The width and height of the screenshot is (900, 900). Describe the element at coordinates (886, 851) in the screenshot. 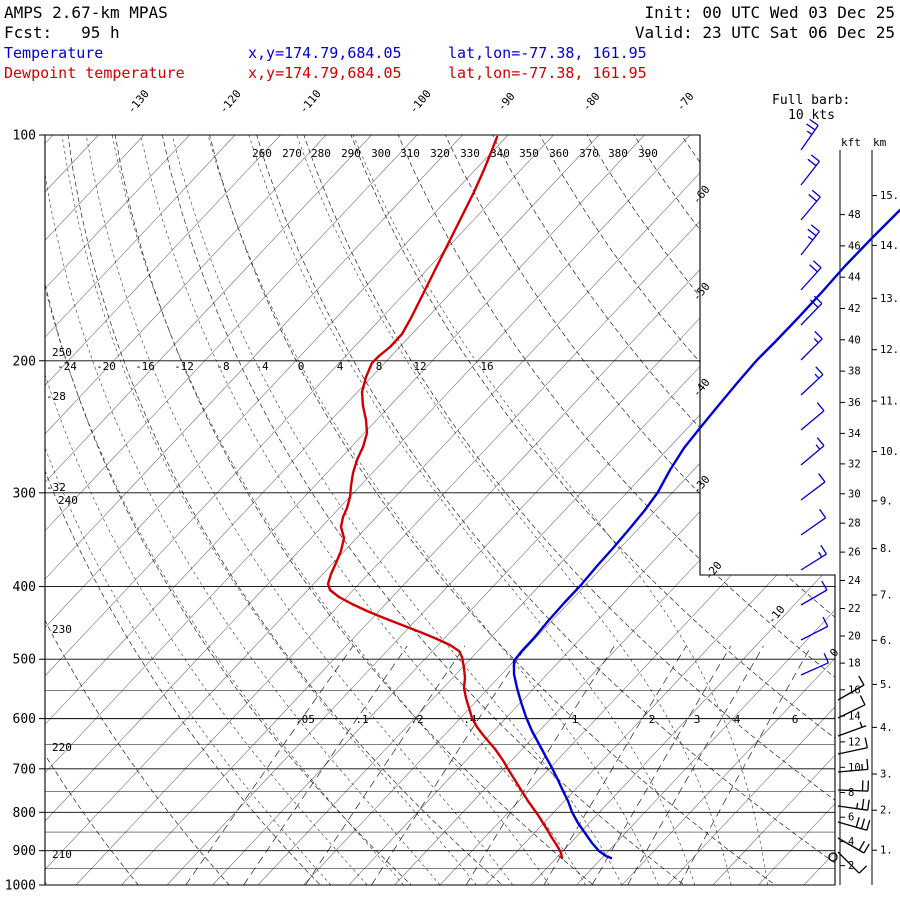

I see `svg-text: 1.` at that location.